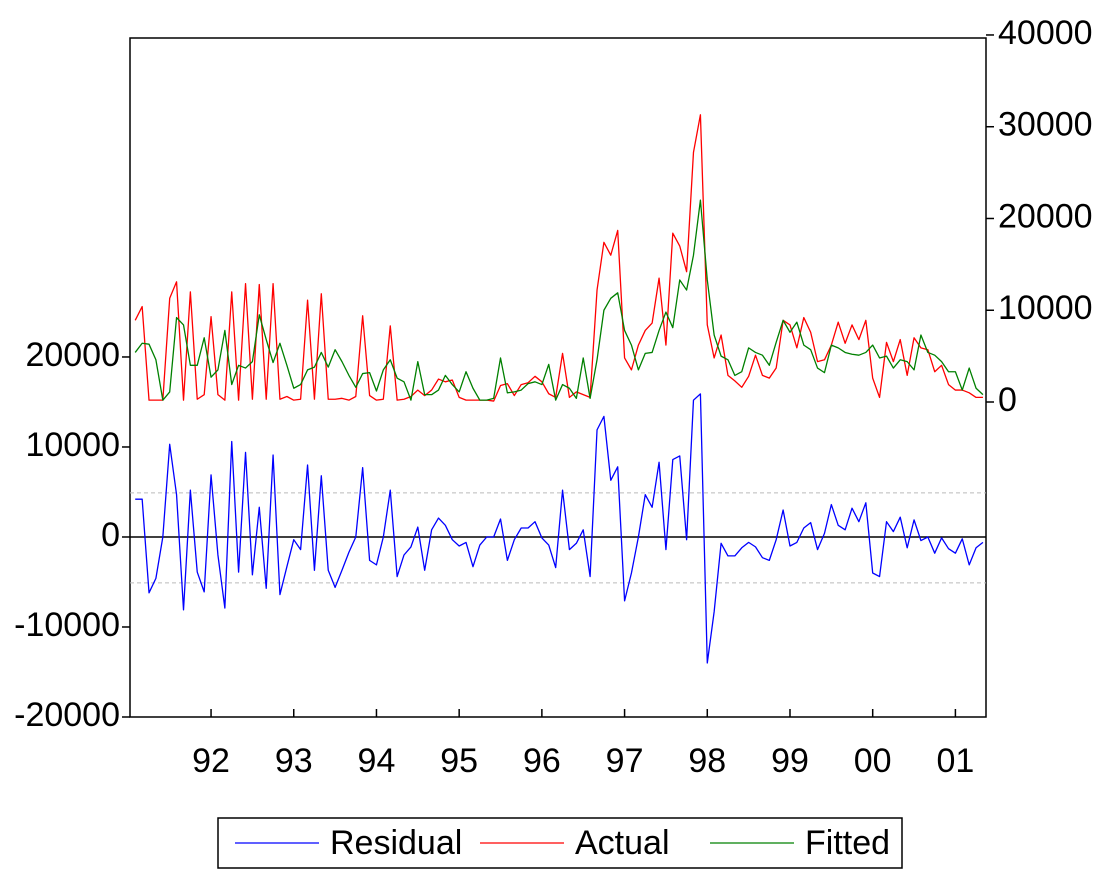 Image resolution: width=1116 pixels, height=869 pixels. I want to click on legend-label: Residual, so click(396, 843).